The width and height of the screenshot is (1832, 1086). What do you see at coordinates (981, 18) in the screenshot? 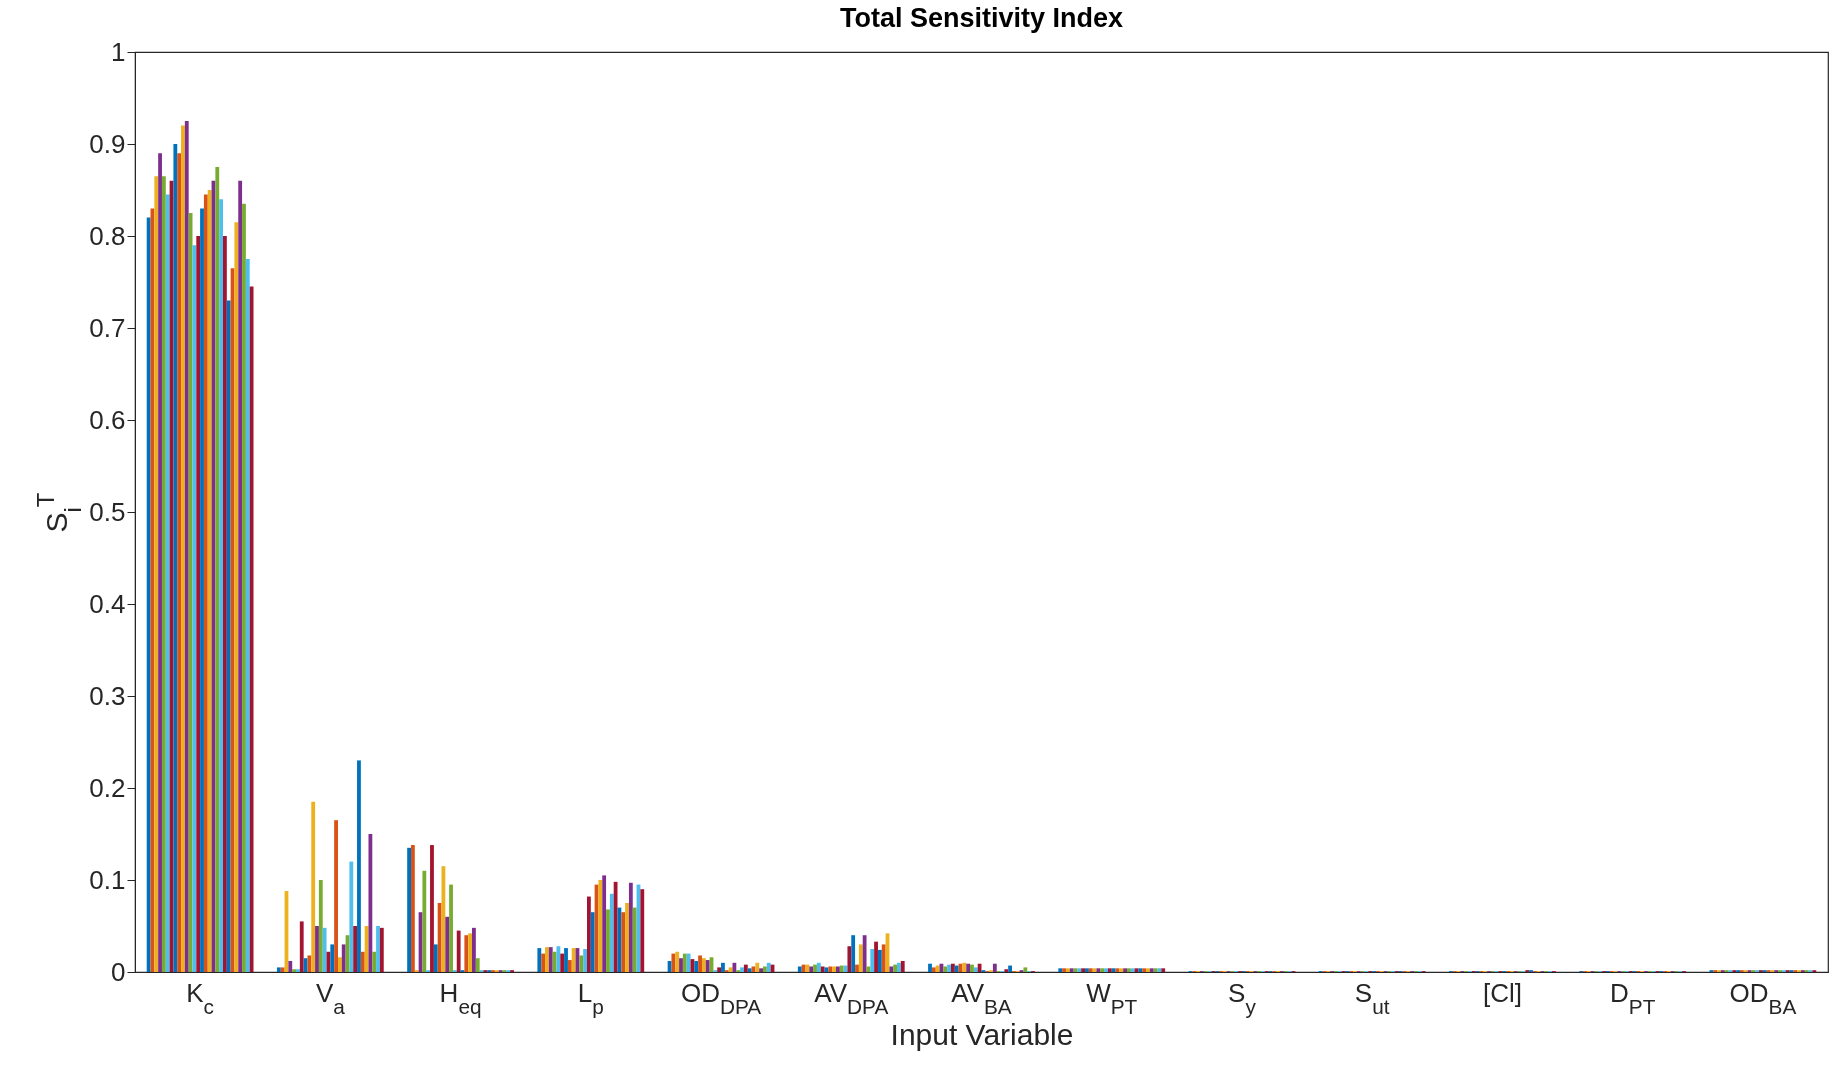
I see `chart-title: Total Sensitivity Index` at bounding box center [981, 18].